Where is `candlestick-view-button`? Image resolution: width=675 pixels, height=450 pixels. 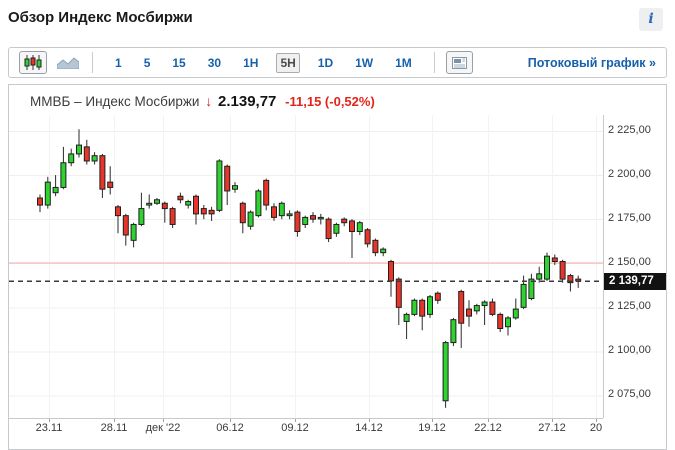
candlestick-view-button is located at coordinates (33, 62).